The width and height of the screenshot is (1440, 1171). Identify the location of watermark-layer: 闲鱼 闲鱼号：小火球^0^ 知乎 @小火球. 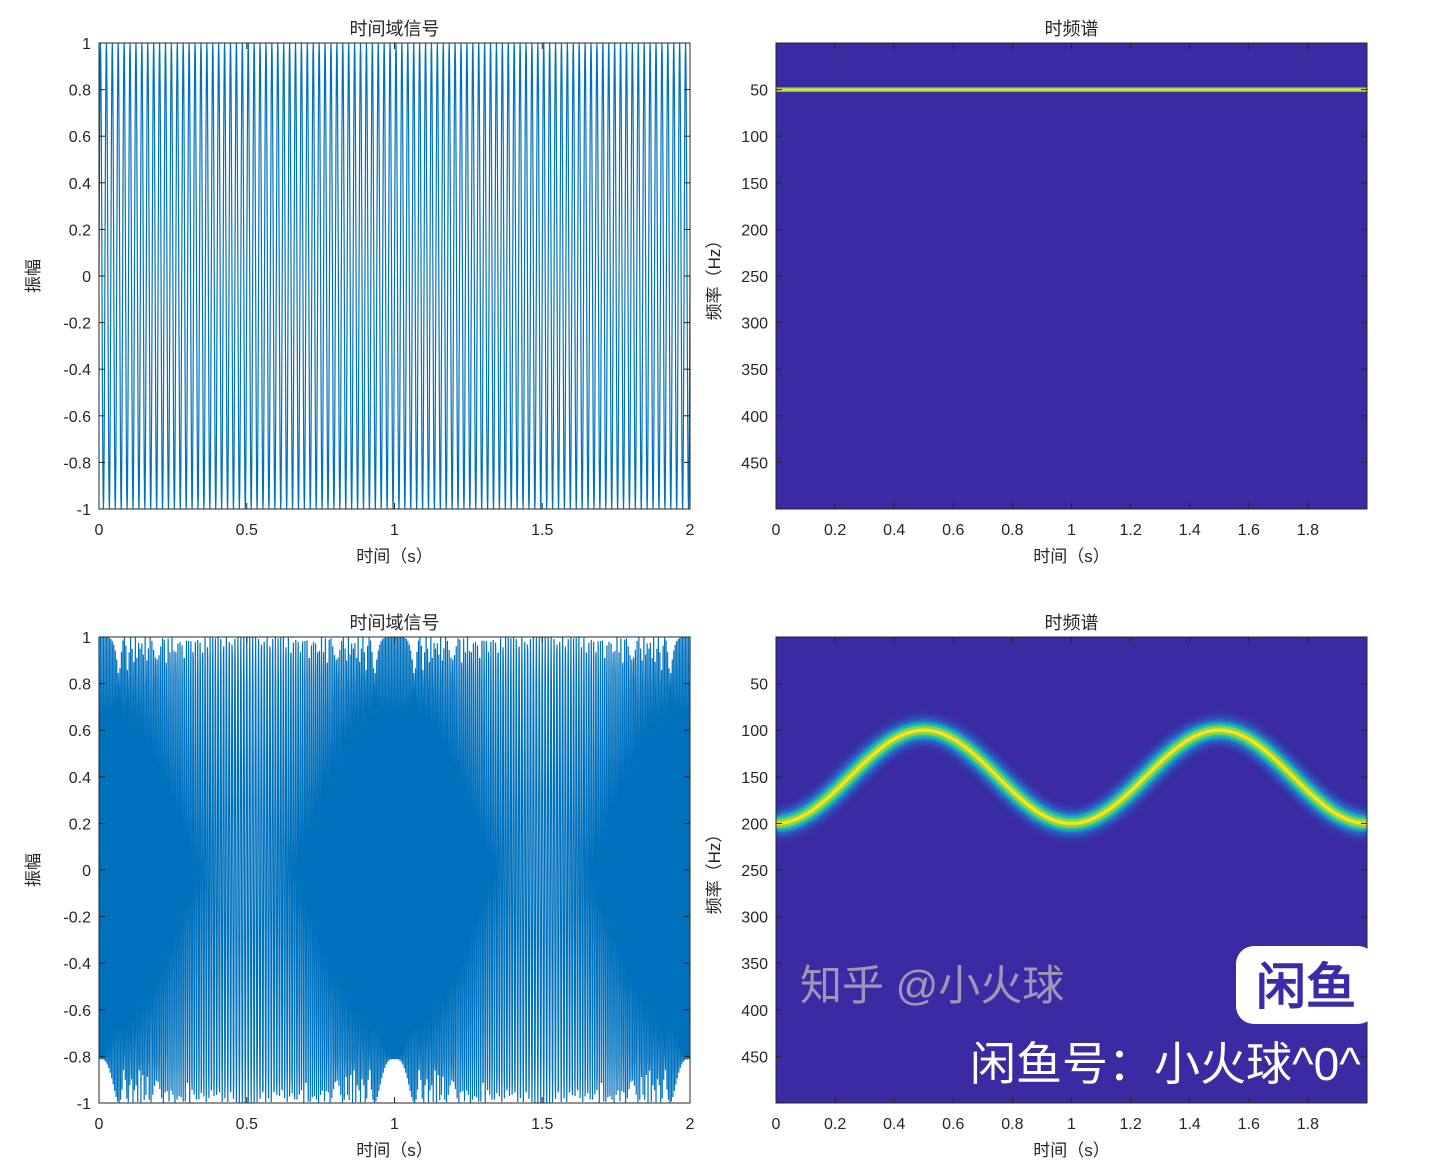
(1088, 1018).